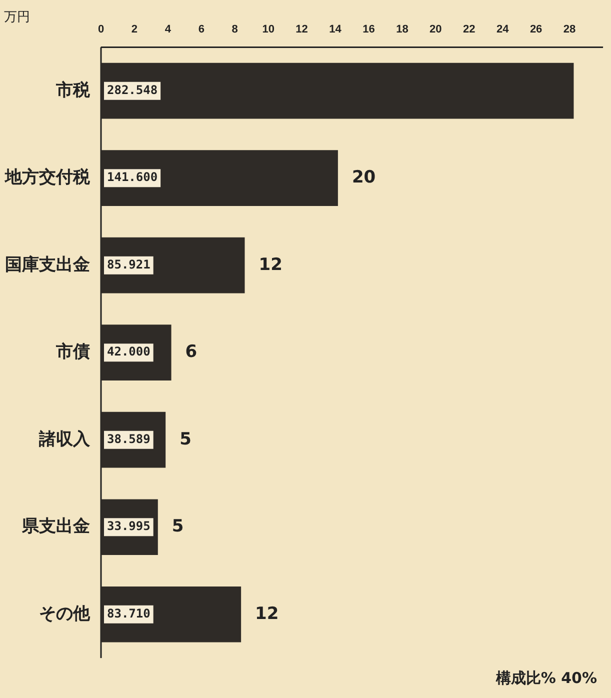 The height and width of the screenshot is (698, 611). Describe the element at coordinates (503, 30) in the screenshot. I see `x-tick-label: 24` at that location.